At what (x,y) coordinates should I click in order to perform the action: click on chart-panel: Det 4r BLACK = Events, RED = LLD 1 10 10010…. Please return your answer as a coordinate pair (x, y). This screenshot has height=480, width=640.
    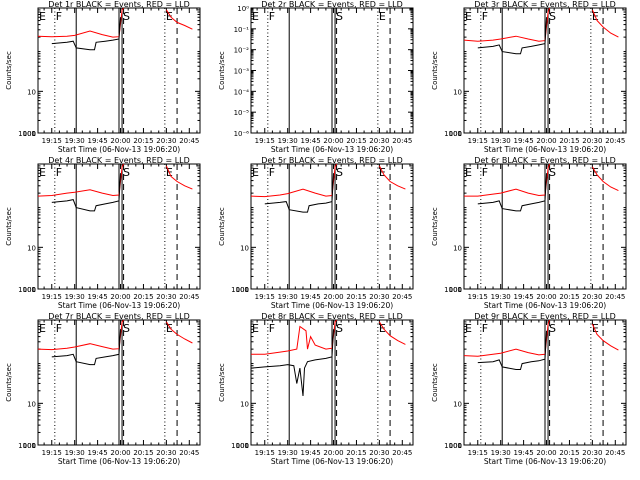
    Looking at the image, I should click on (103, 233).